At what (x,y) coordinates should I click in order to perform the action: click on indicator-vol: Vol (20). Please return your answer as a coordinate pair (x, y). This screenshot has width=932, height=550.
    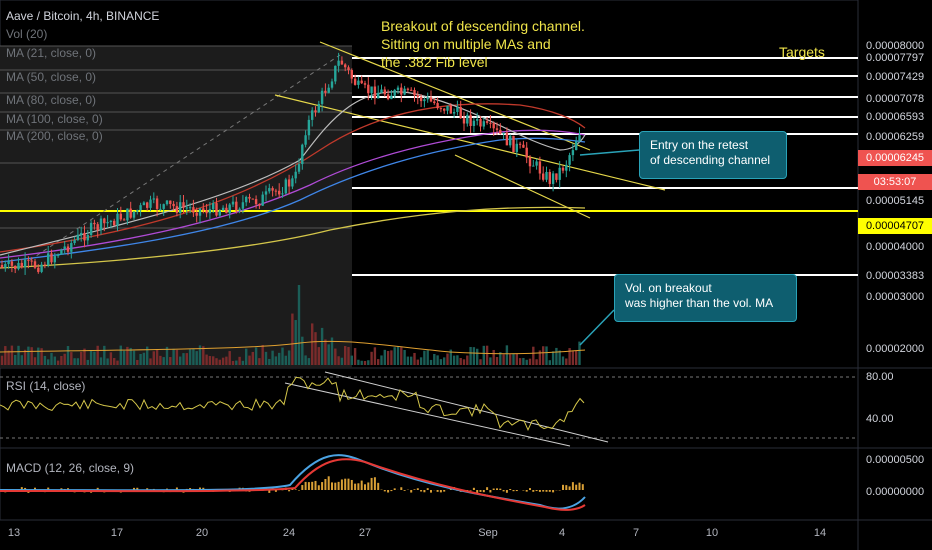
    Looking at the image, I should click on (27, 34).